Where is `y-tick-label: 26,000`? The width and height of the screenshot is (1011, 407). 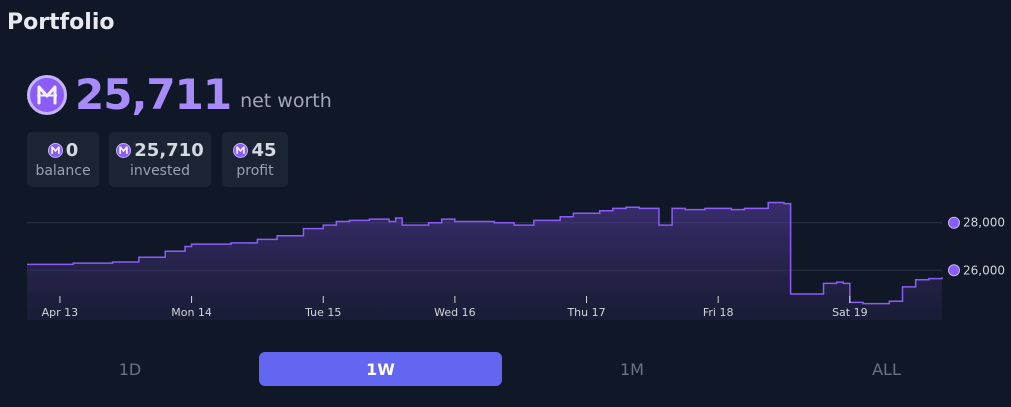
y-tick-label: 26,000 is located at coordinates (984, 270).